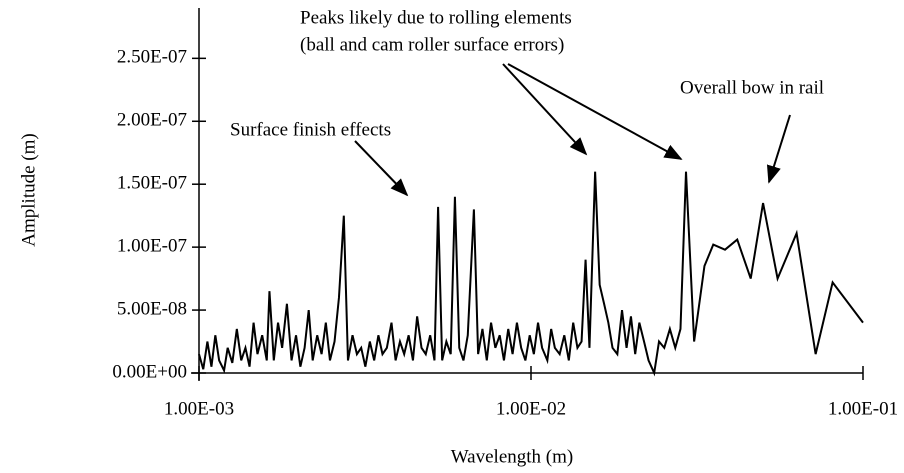 The height and width of the screenshot is (473, 904). Describe the element at coordinates (152, 245) in the screenshot. I see `y-tick-label: 1.00E-07` at that location.